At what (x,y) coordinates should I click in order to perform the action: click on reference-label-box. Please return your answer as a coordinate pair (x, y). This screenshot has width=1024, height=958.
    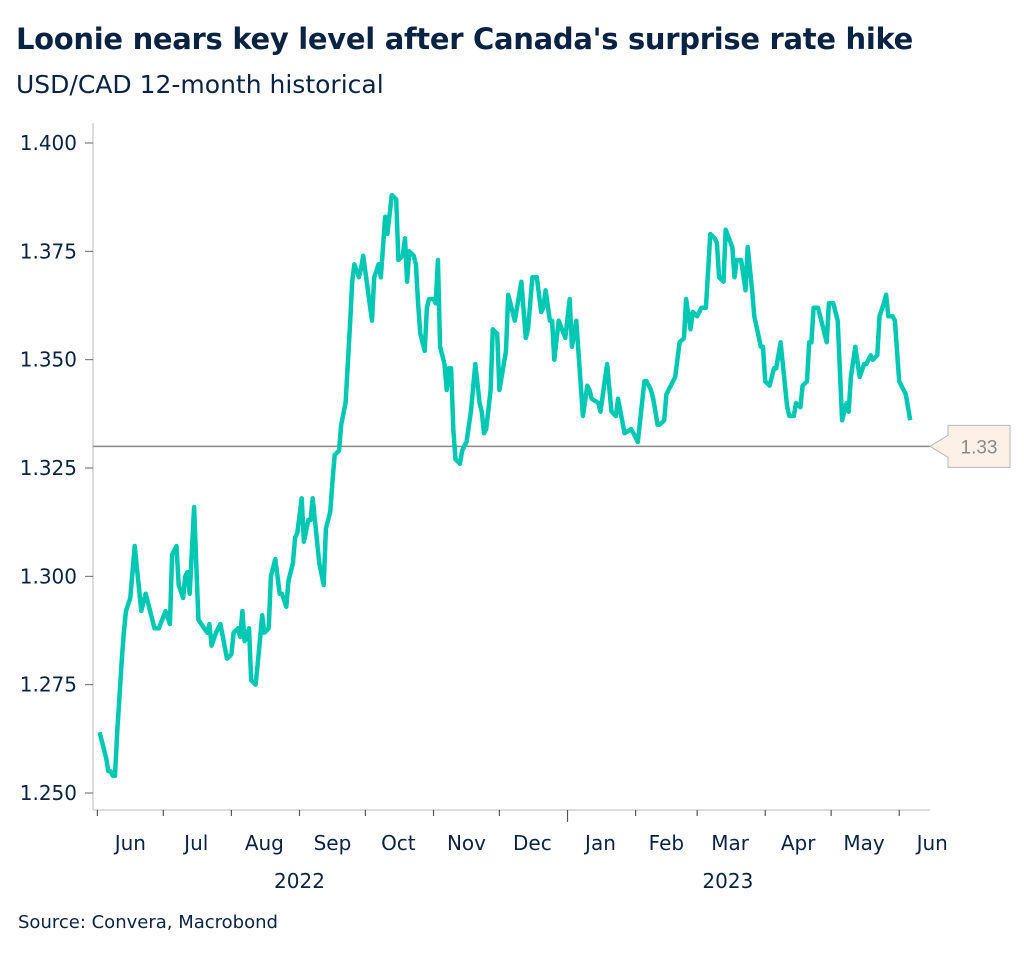
    Looking at the image, I should click on (970, 446).